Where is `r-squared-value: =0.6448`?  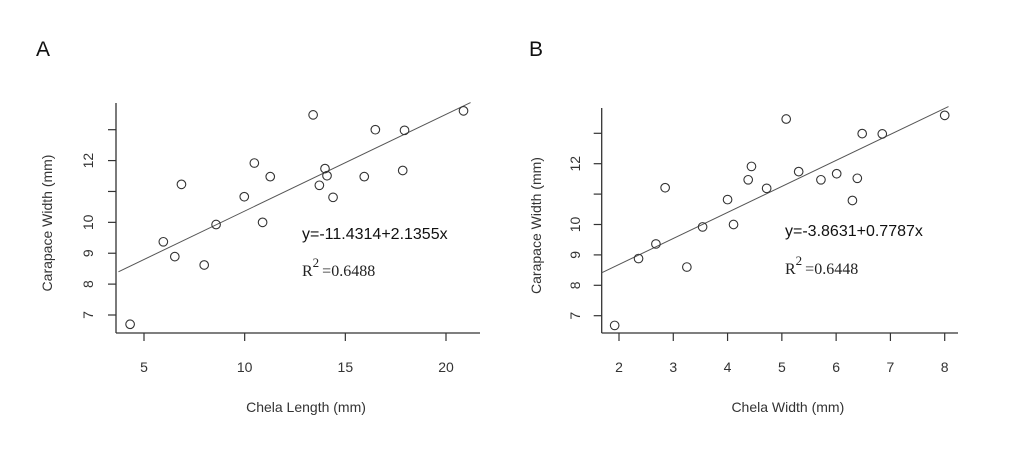 r-squared-value: =0.6448 is located at coordinates (831, 269).